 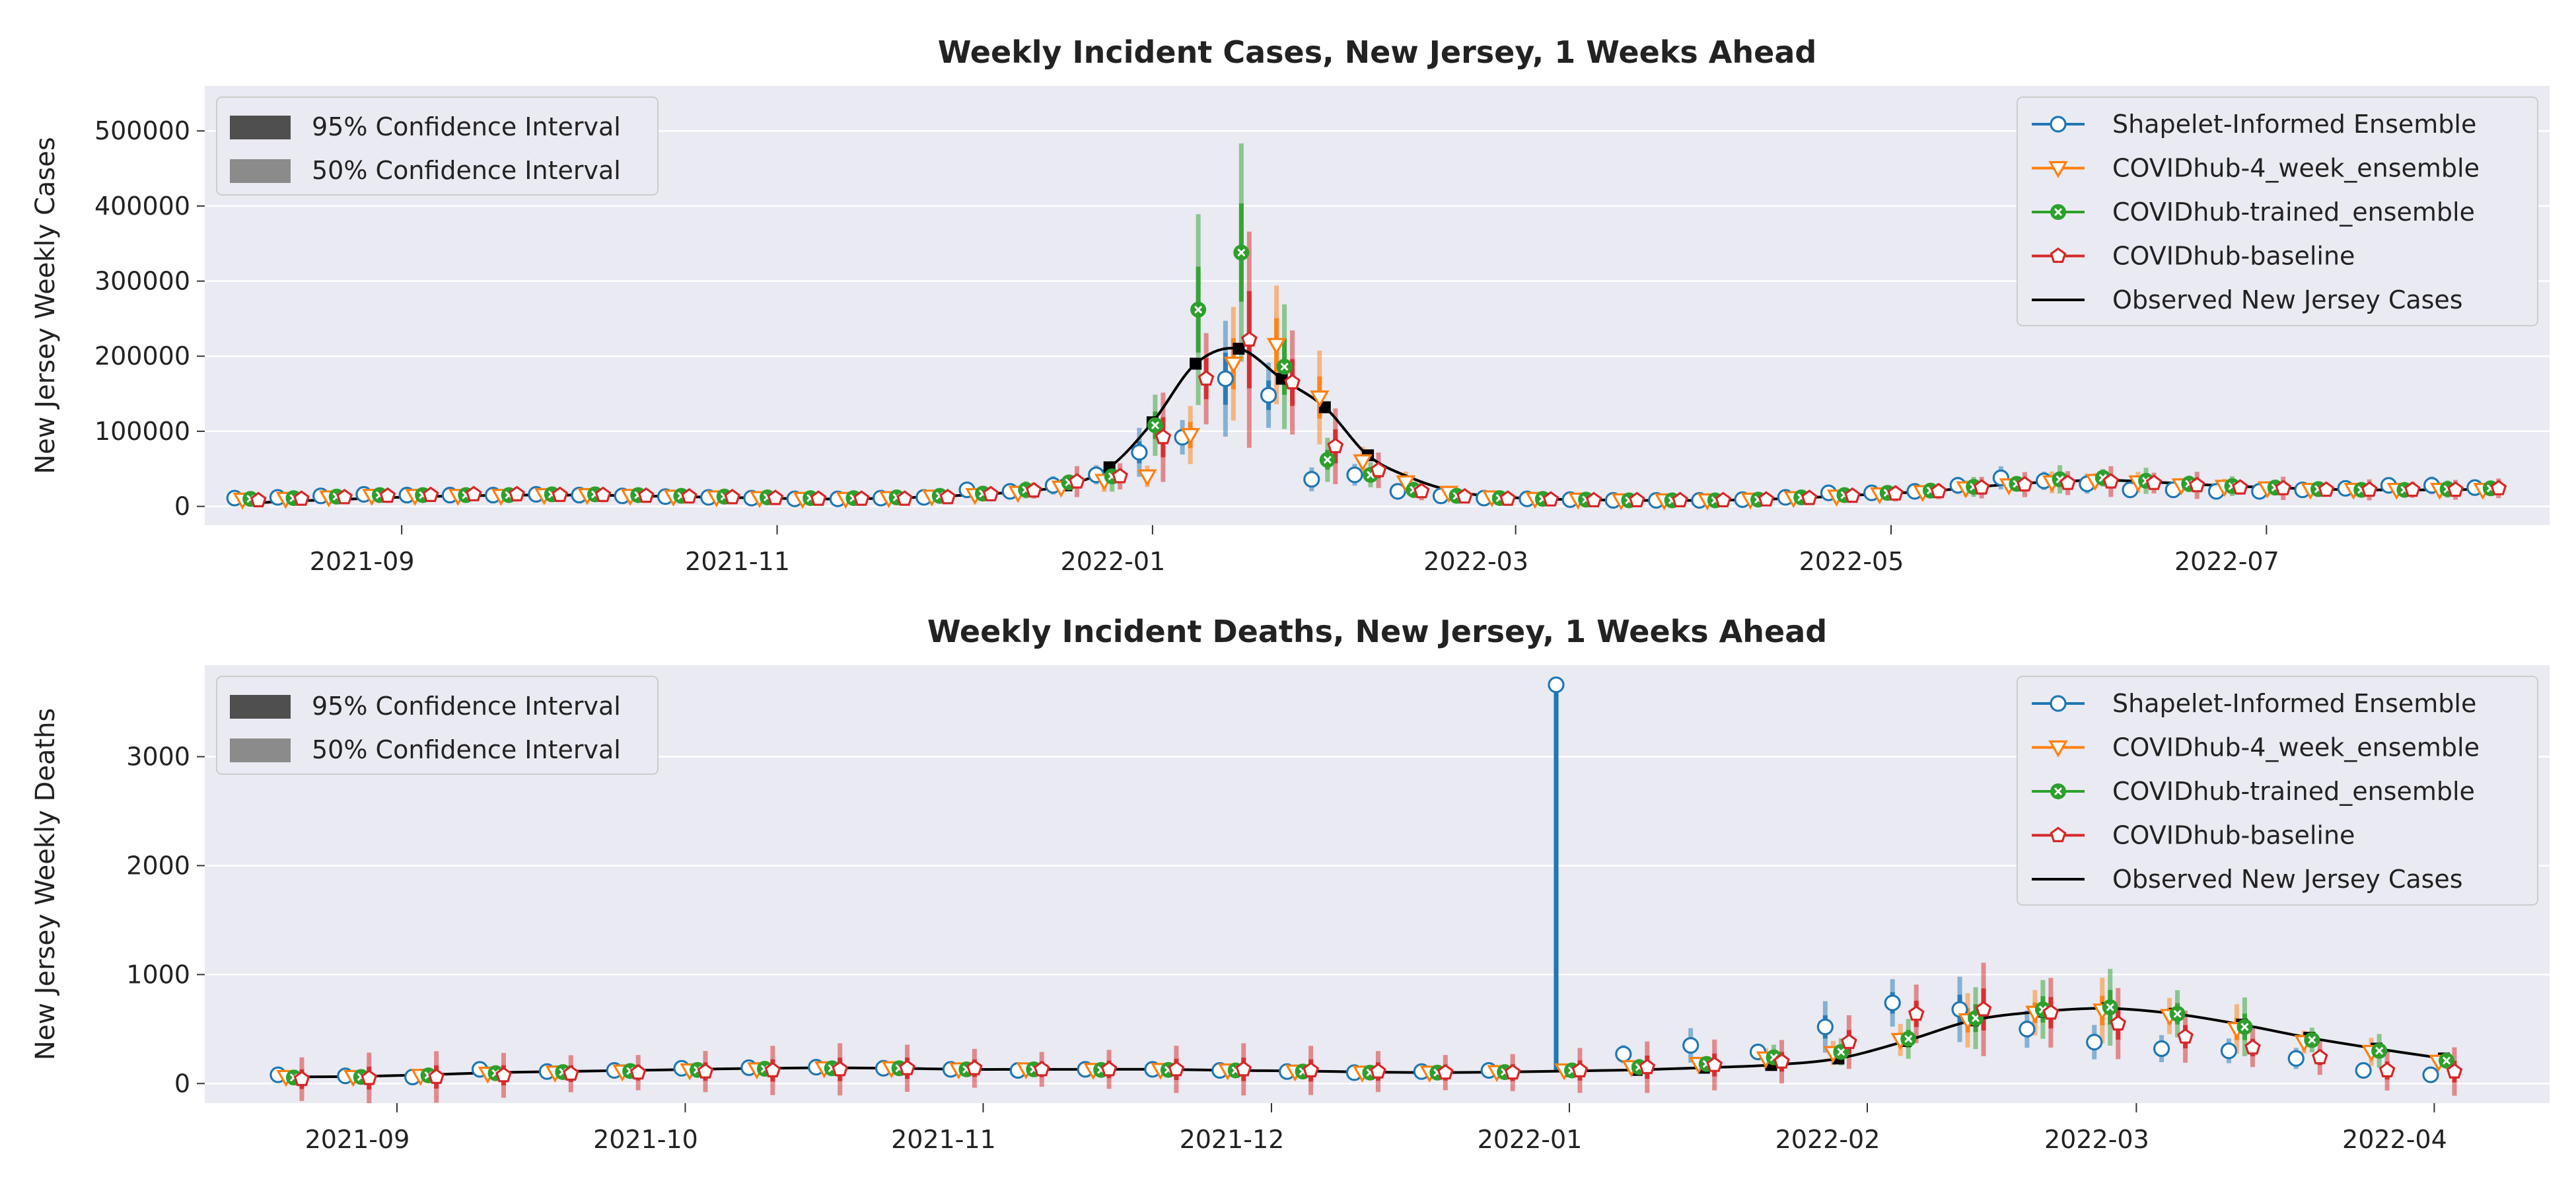 I want to click on x-tick-label: 2021-10, so click(x=645, y=1139).